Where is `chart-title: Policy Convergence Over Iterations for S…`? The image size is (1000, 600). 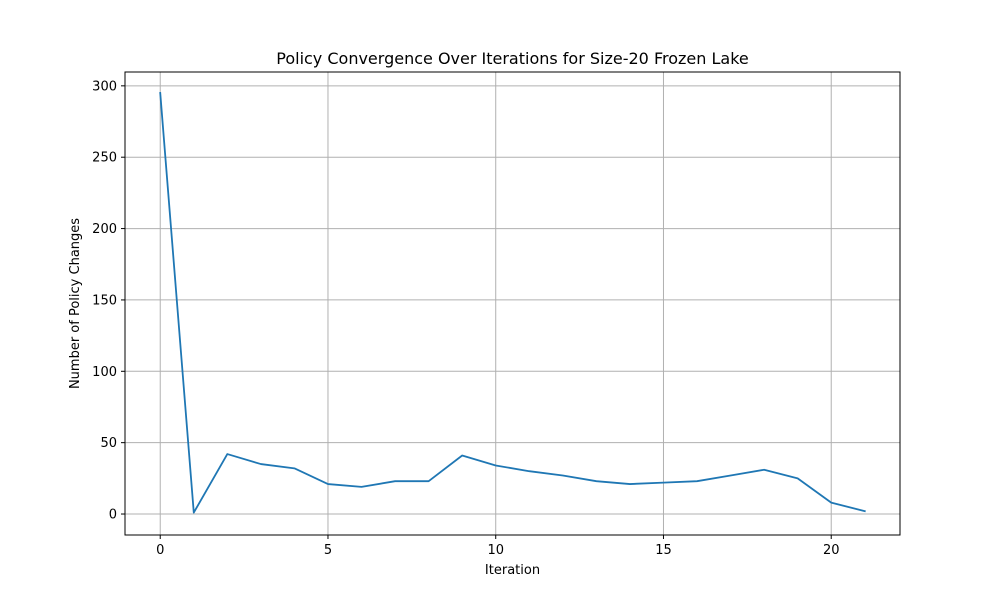 chart-title: Policy Convergence Over Iterations for S… is located at coordinates (512, 58).